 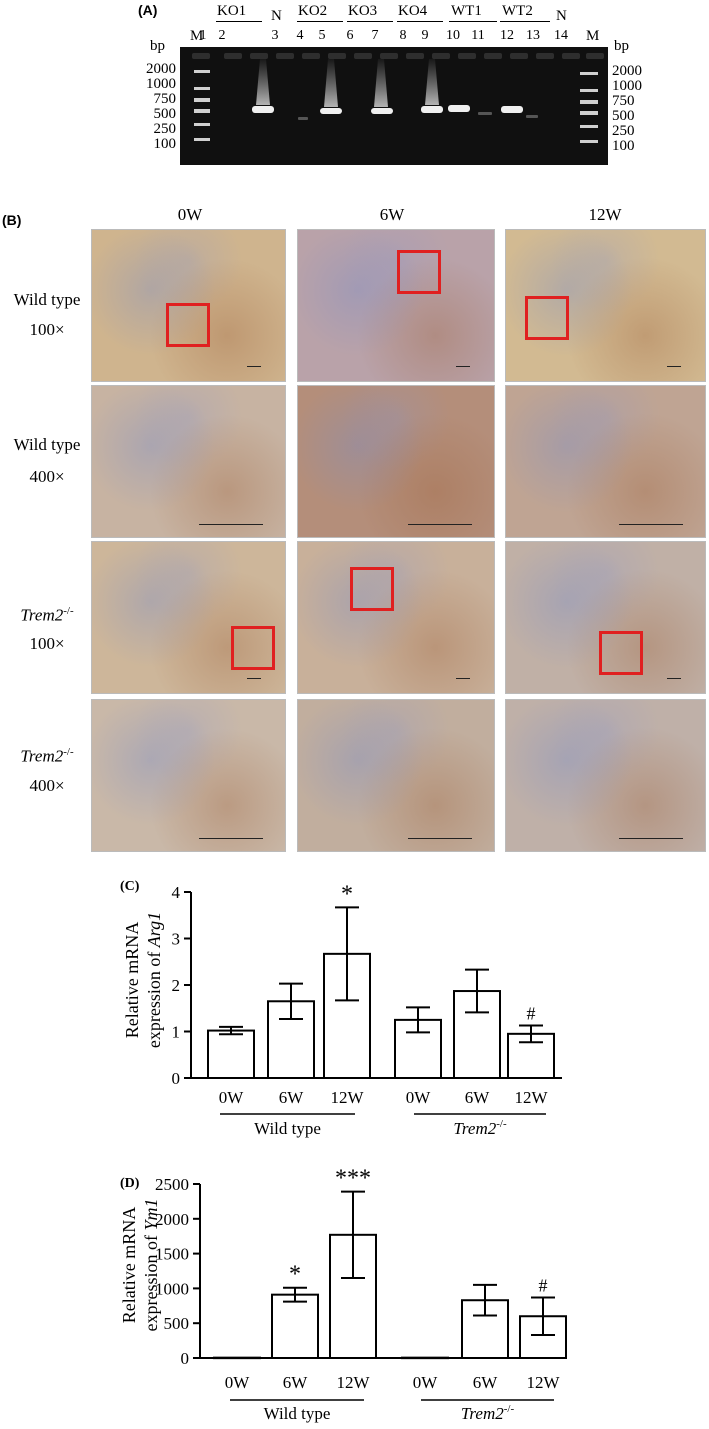 I want to click on lane-number: 14, so click(x=561, y=35).